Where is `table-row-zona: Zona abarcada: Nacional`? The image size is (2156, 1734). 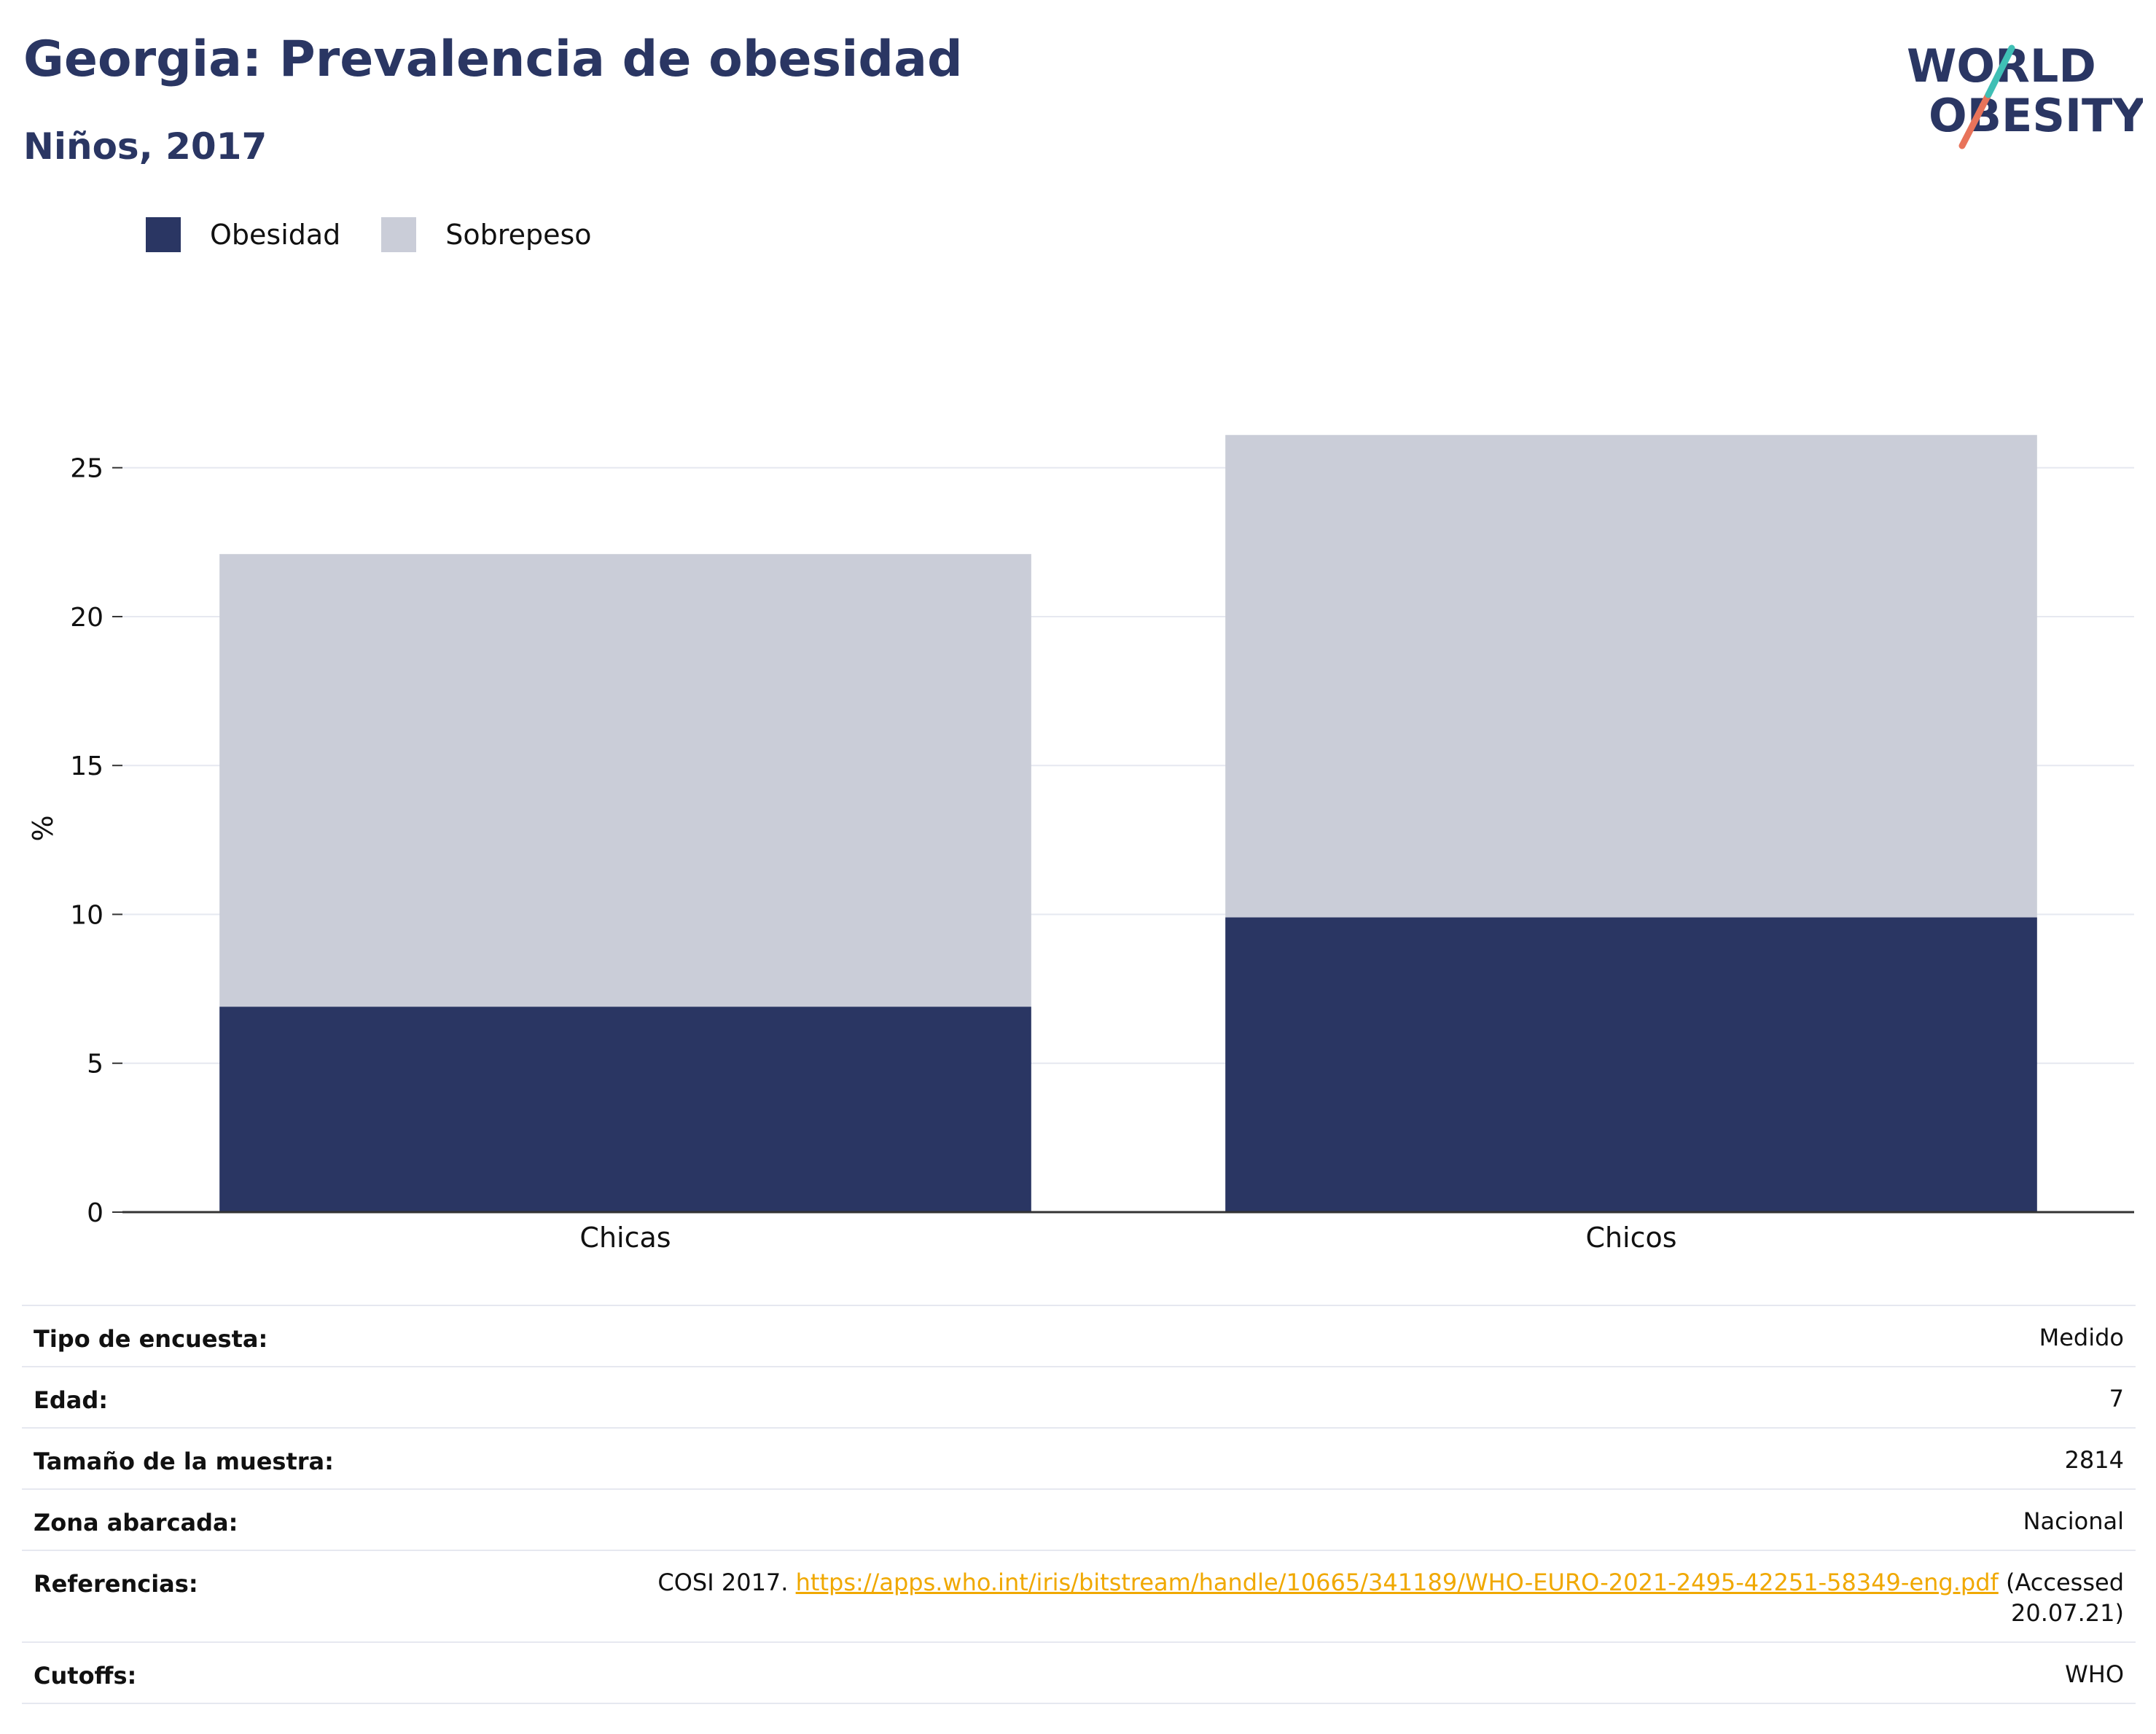 table-row-zona: Zona abarcada: Nacional is located at coordinates (1079, 1519).